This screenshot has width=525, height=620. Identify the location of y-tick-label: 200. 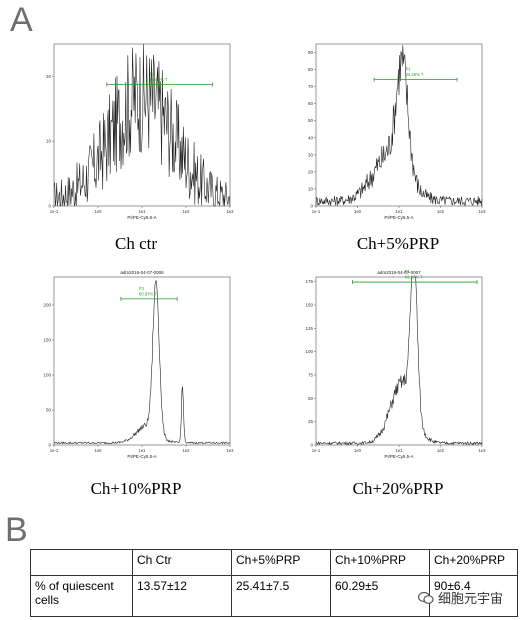
(47, 305).